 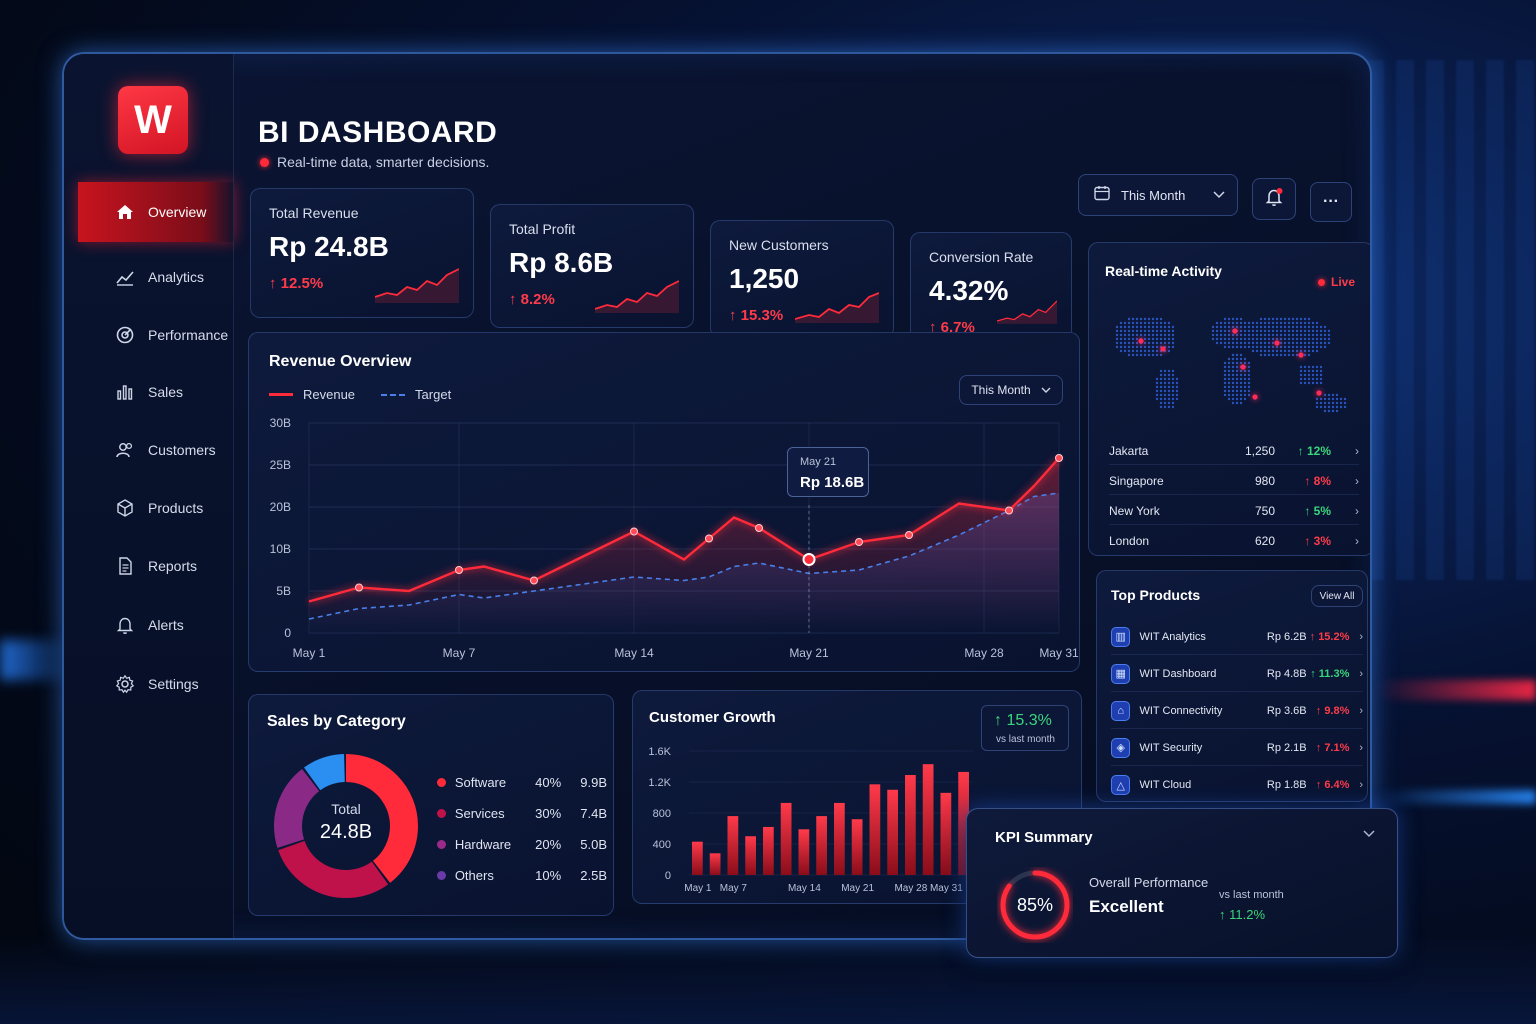 What do you see at coordinates (1233, 361) in the screenshot?
I see `world-map` at bounding box center [1233, 361].